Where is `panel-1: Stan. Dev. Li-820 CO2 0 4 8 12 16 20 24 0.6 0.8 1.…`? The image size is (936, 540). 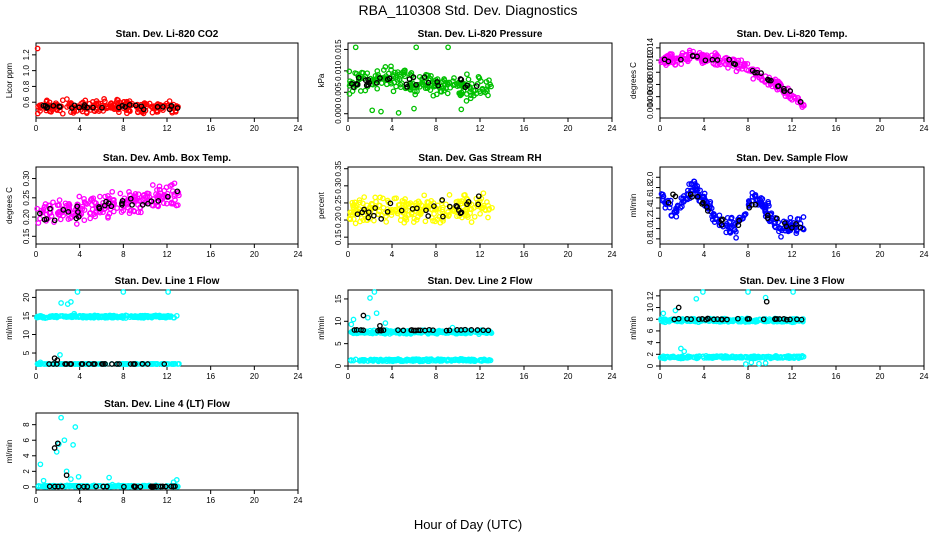
panel-1: Stan. Dev. Li-820 CO2 0 4 8 12 16 20 24 0.6 0.8 1.… is located at coordinates (154, 81).